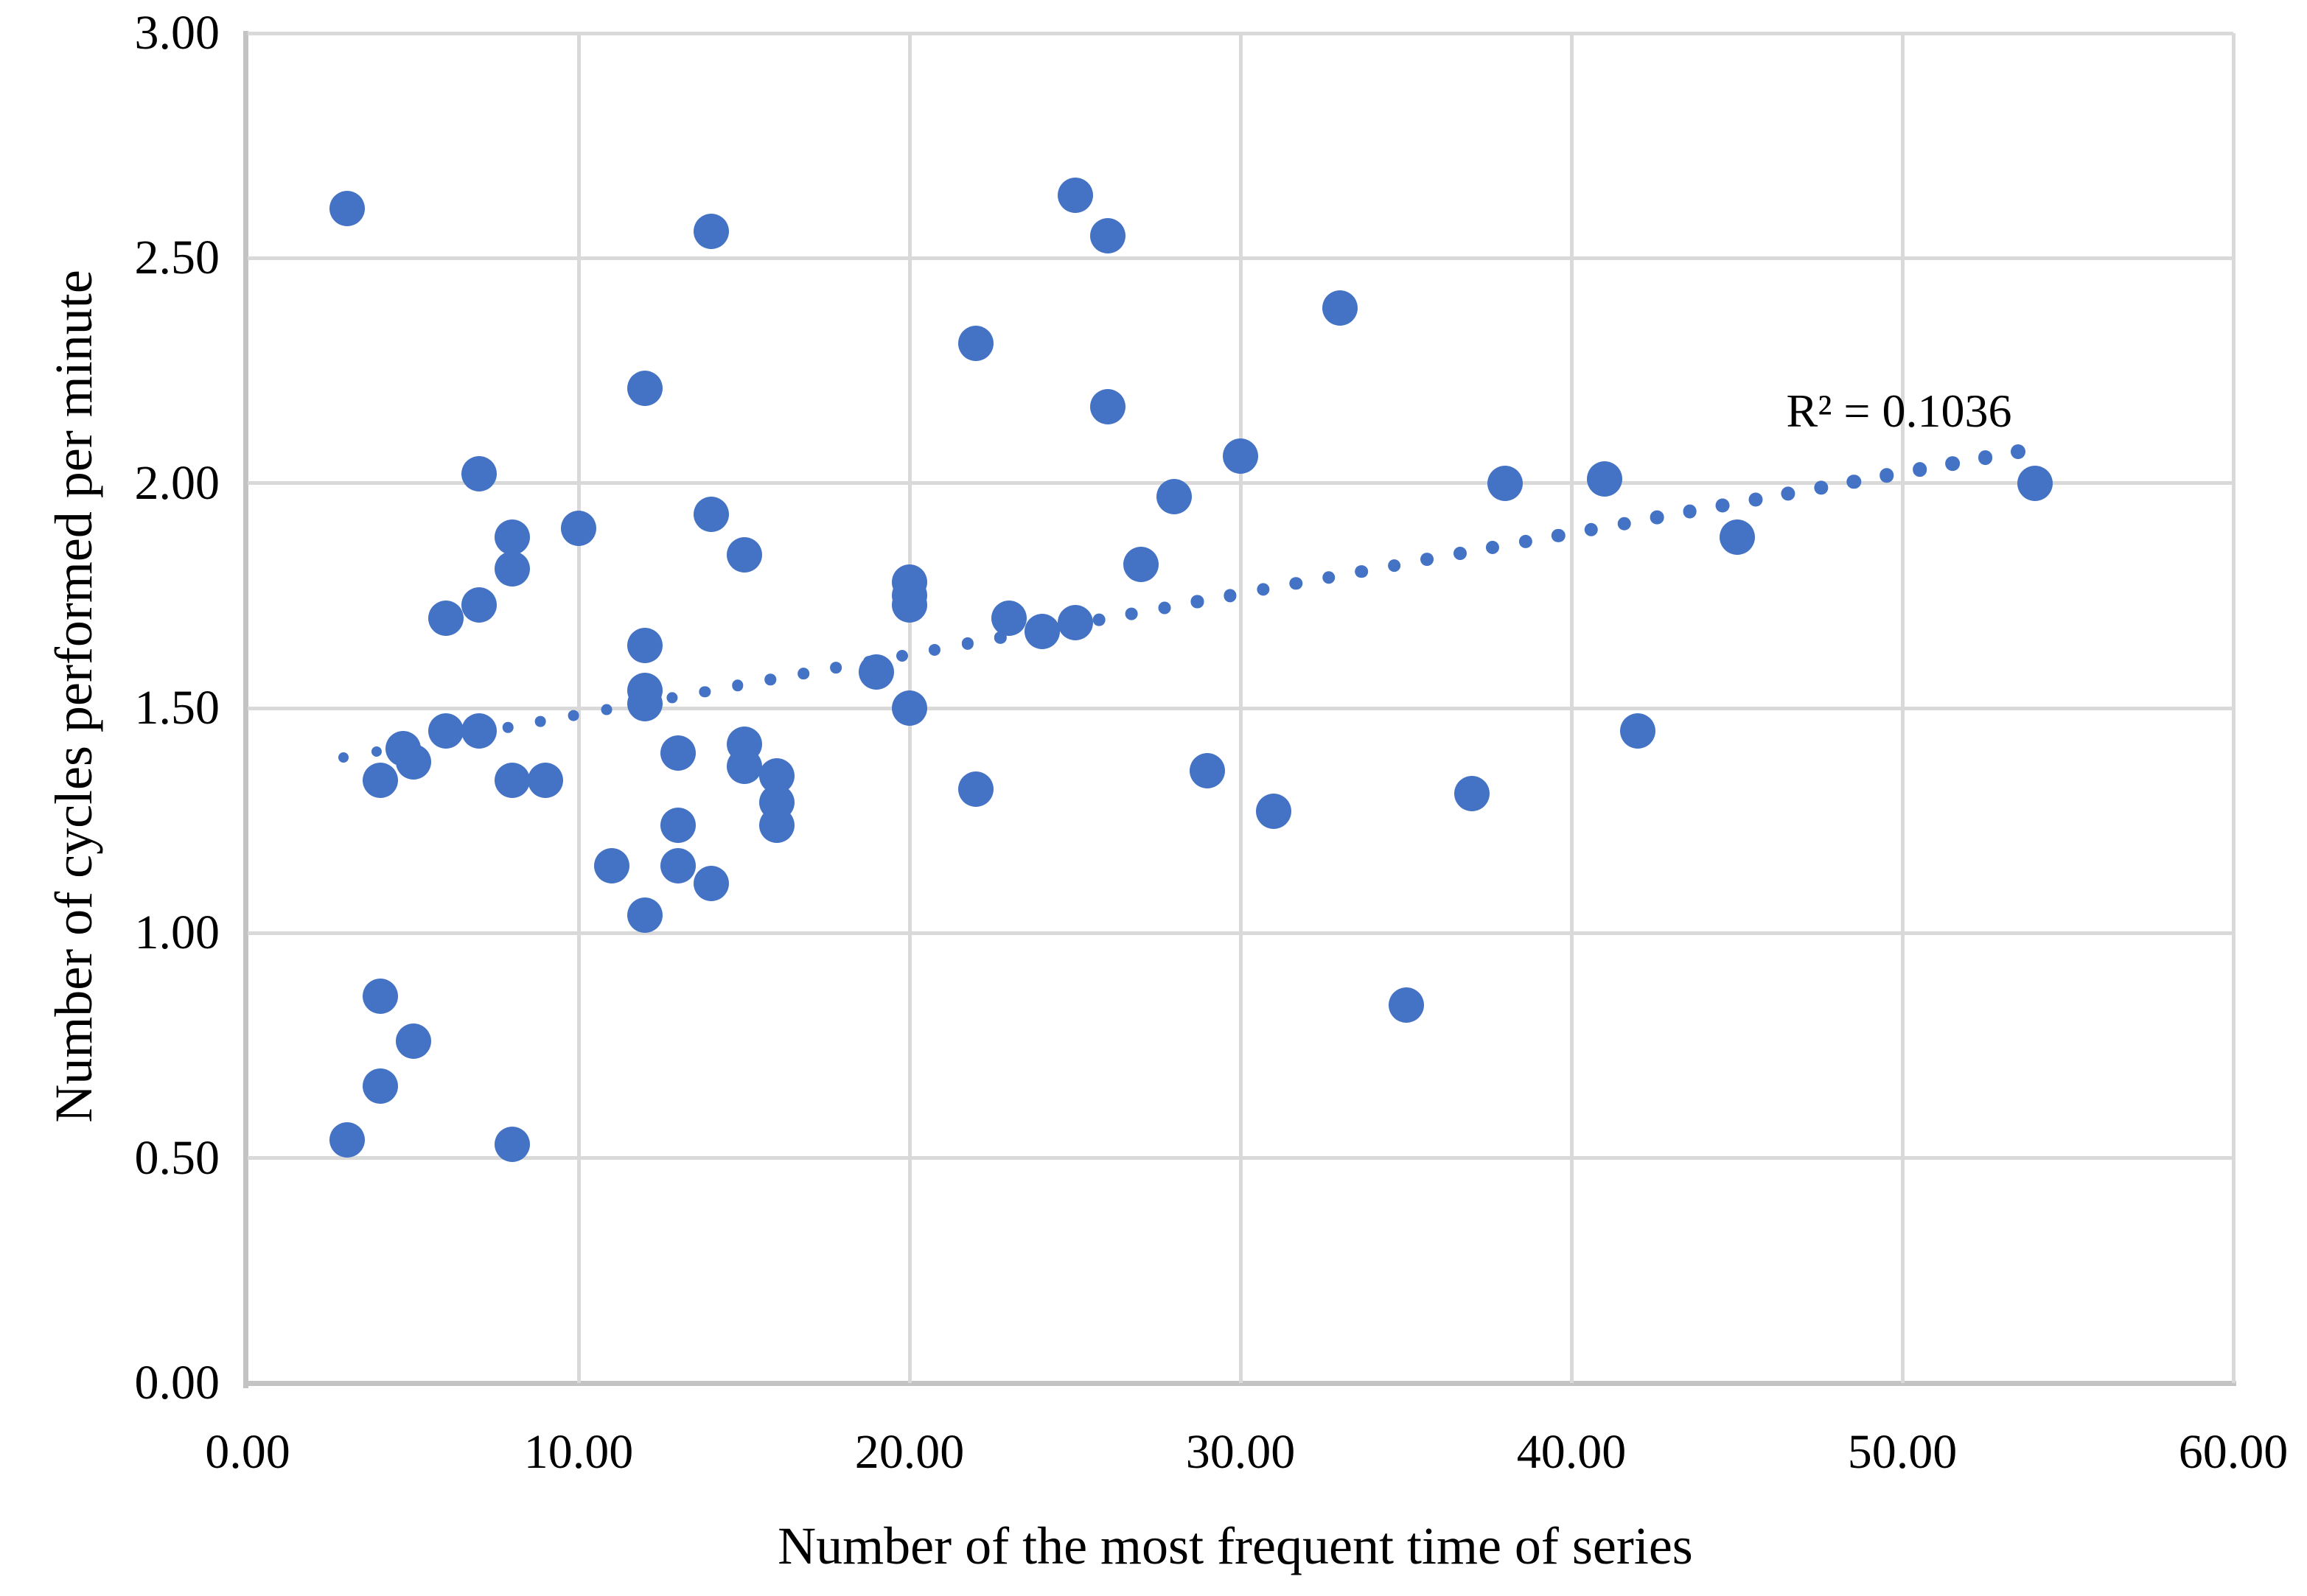 The image size is (2307, 1596). What do you see at coordinates (1902, 708) in the screenshot?
I see `gridline-x-50.00` at bounding box center [1902, 708].